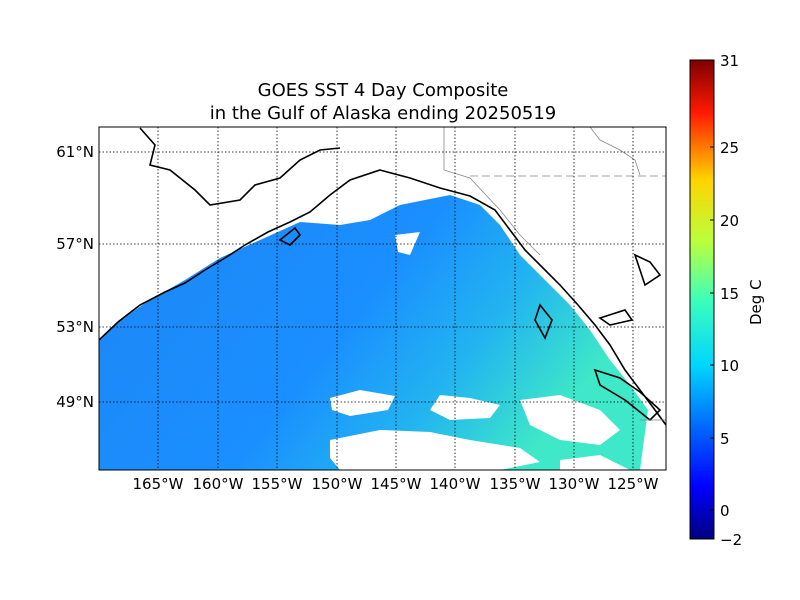  Describe the element at coordinates (337, 484) in the screenshot. I see `lon-label-150: 150°W` at that location.